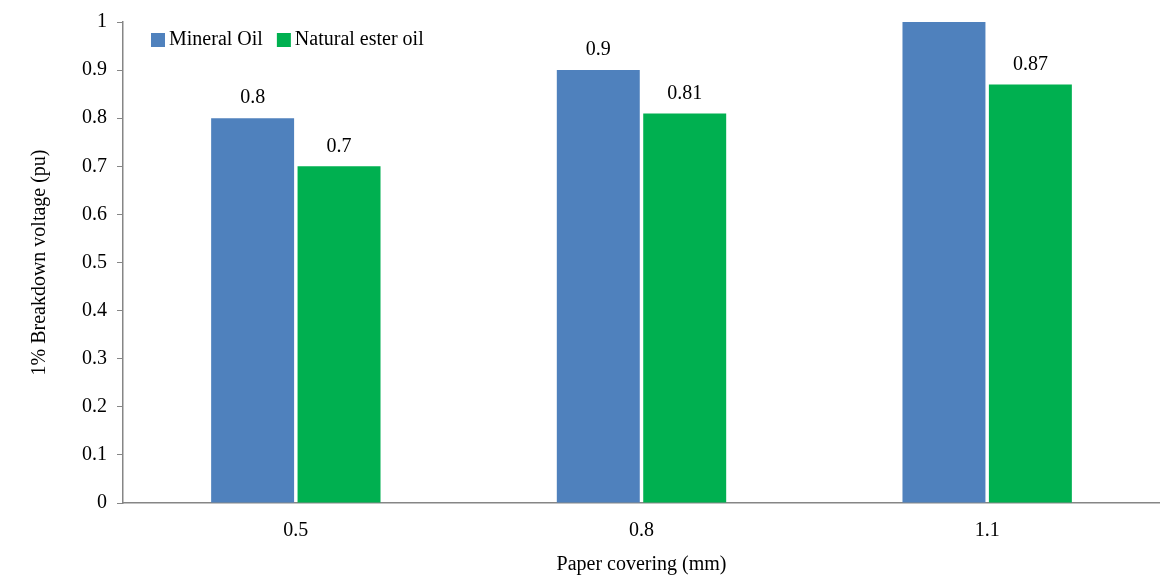  I want to click on data-label: 0.9, so click(598, 48).